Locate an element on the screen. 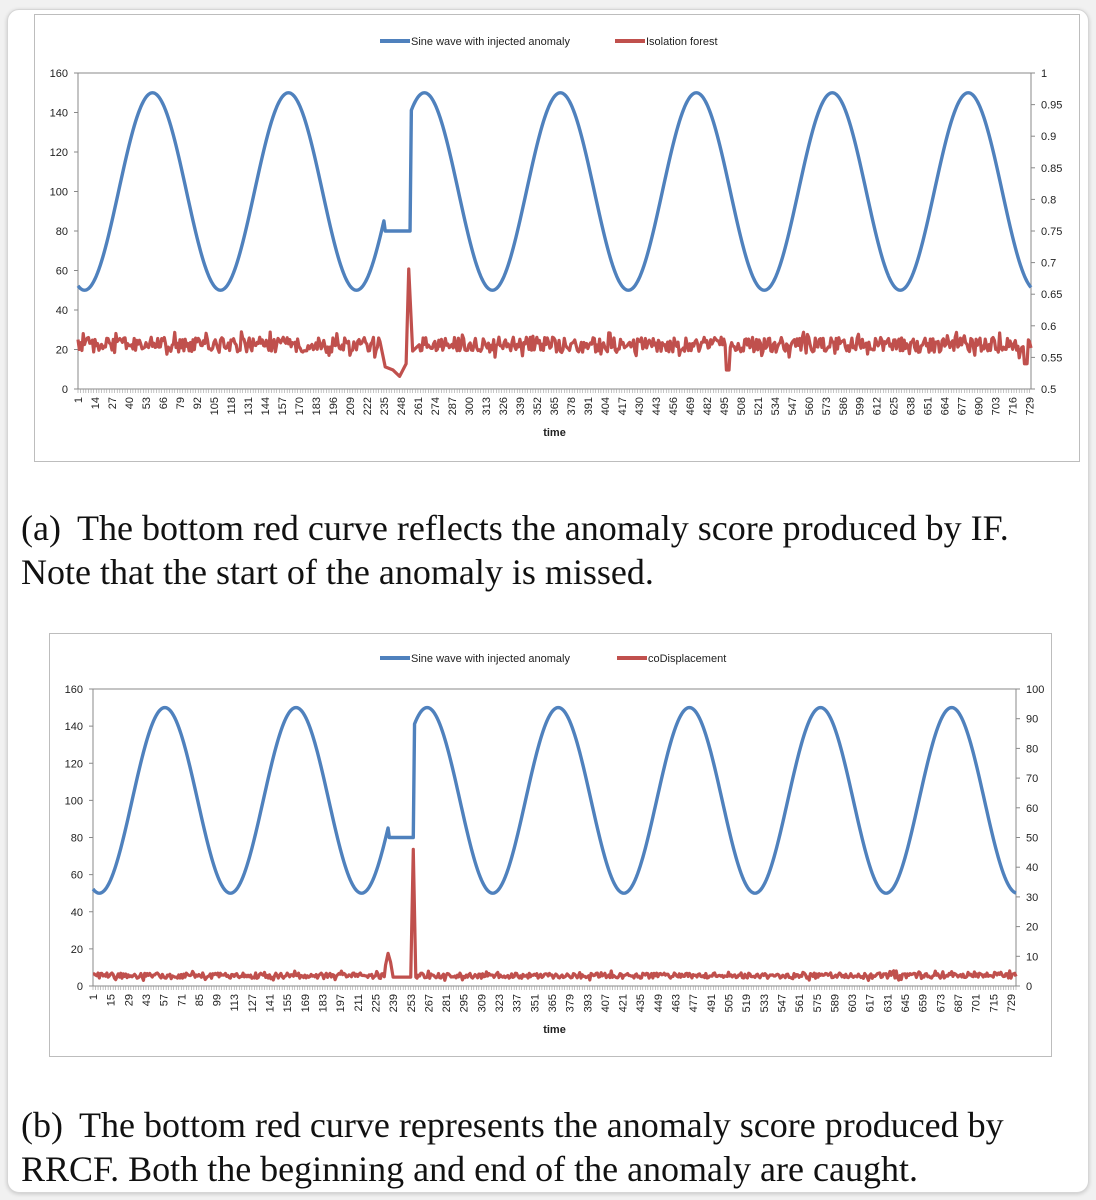 The image size is (1096, 1200). x-tick-label: 85 is located at coordinates (200, 1000).